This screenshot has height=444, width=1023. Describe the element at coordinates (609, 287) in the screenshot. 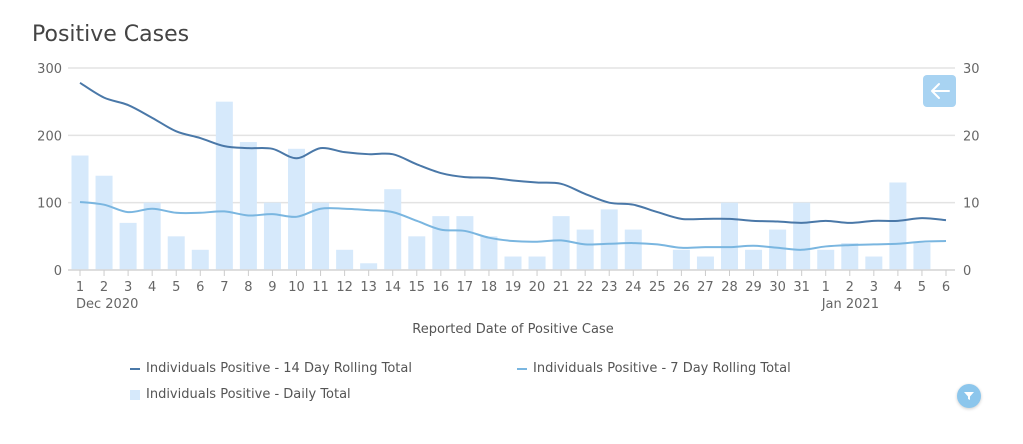

I see `x-tick-label: 23` at that location.